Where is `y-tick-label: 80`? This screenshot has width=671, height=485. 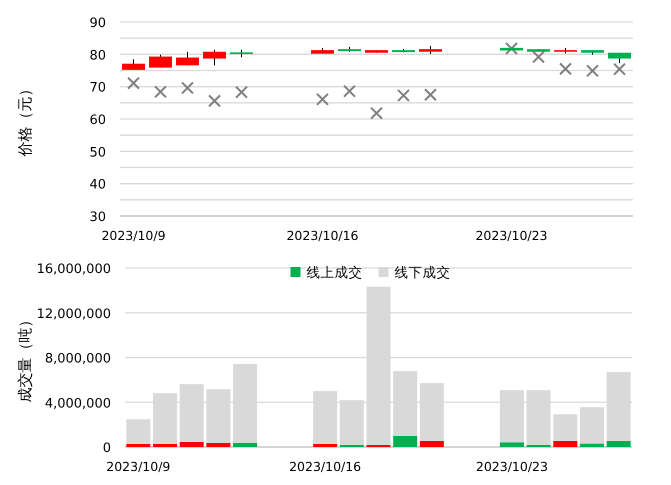
y-tick-label: 80 is located at coordinates (97, 56).